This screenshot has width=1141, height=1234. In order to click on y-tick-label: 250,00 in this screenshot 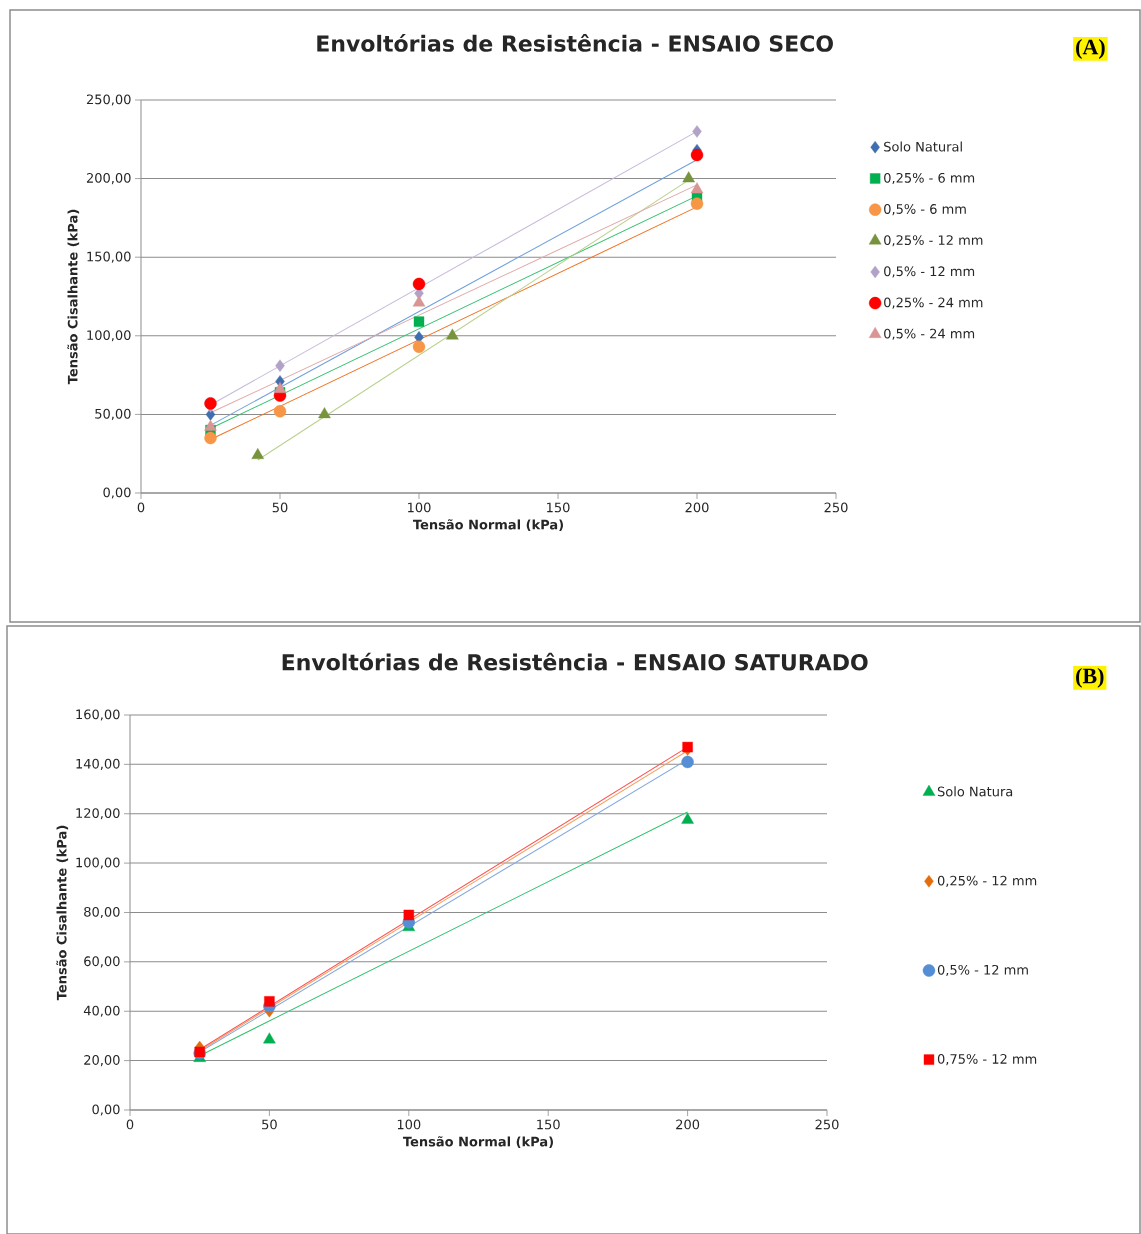, I will do `click(108, 100)`.